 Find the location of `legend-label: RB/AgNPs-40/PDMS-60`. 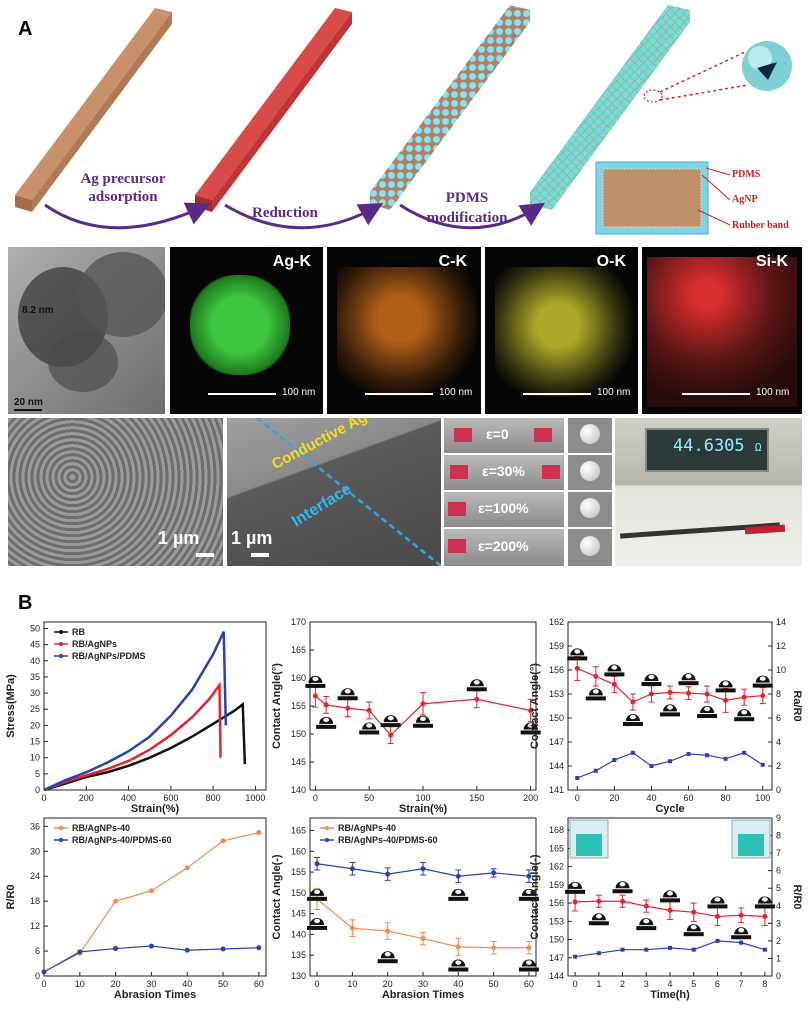

legend-label: RB/AgNPs-40/PDMS-60 is located at coordinates (388, 840).